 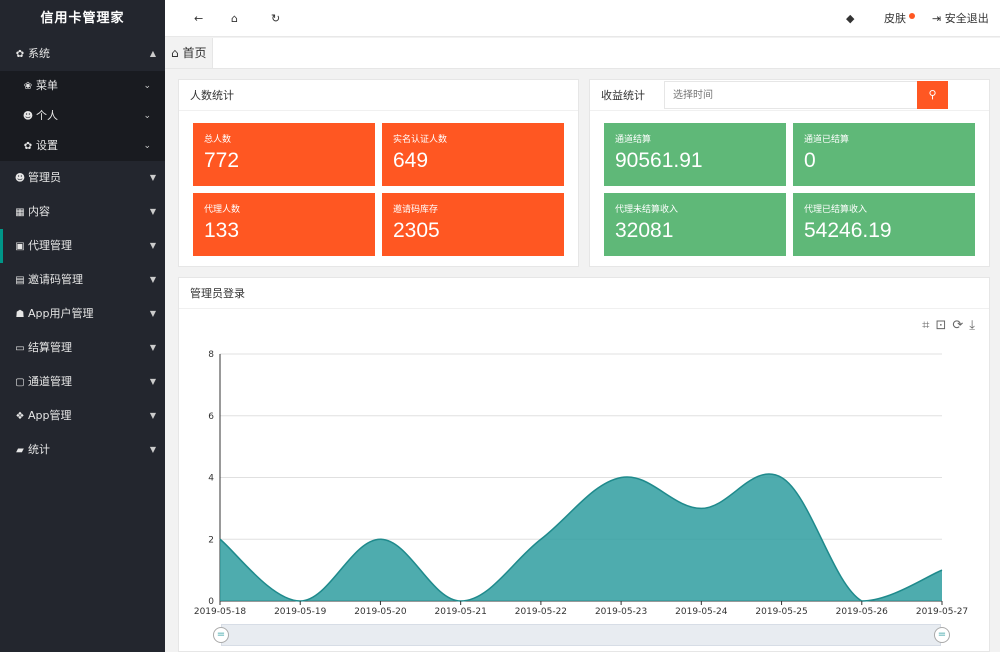 What do you see at coordinates (884, 224) in the screenshot?
I see `stat-agent-settled: 代理已结算收入 54246.19` at bounding box center [884, 224].